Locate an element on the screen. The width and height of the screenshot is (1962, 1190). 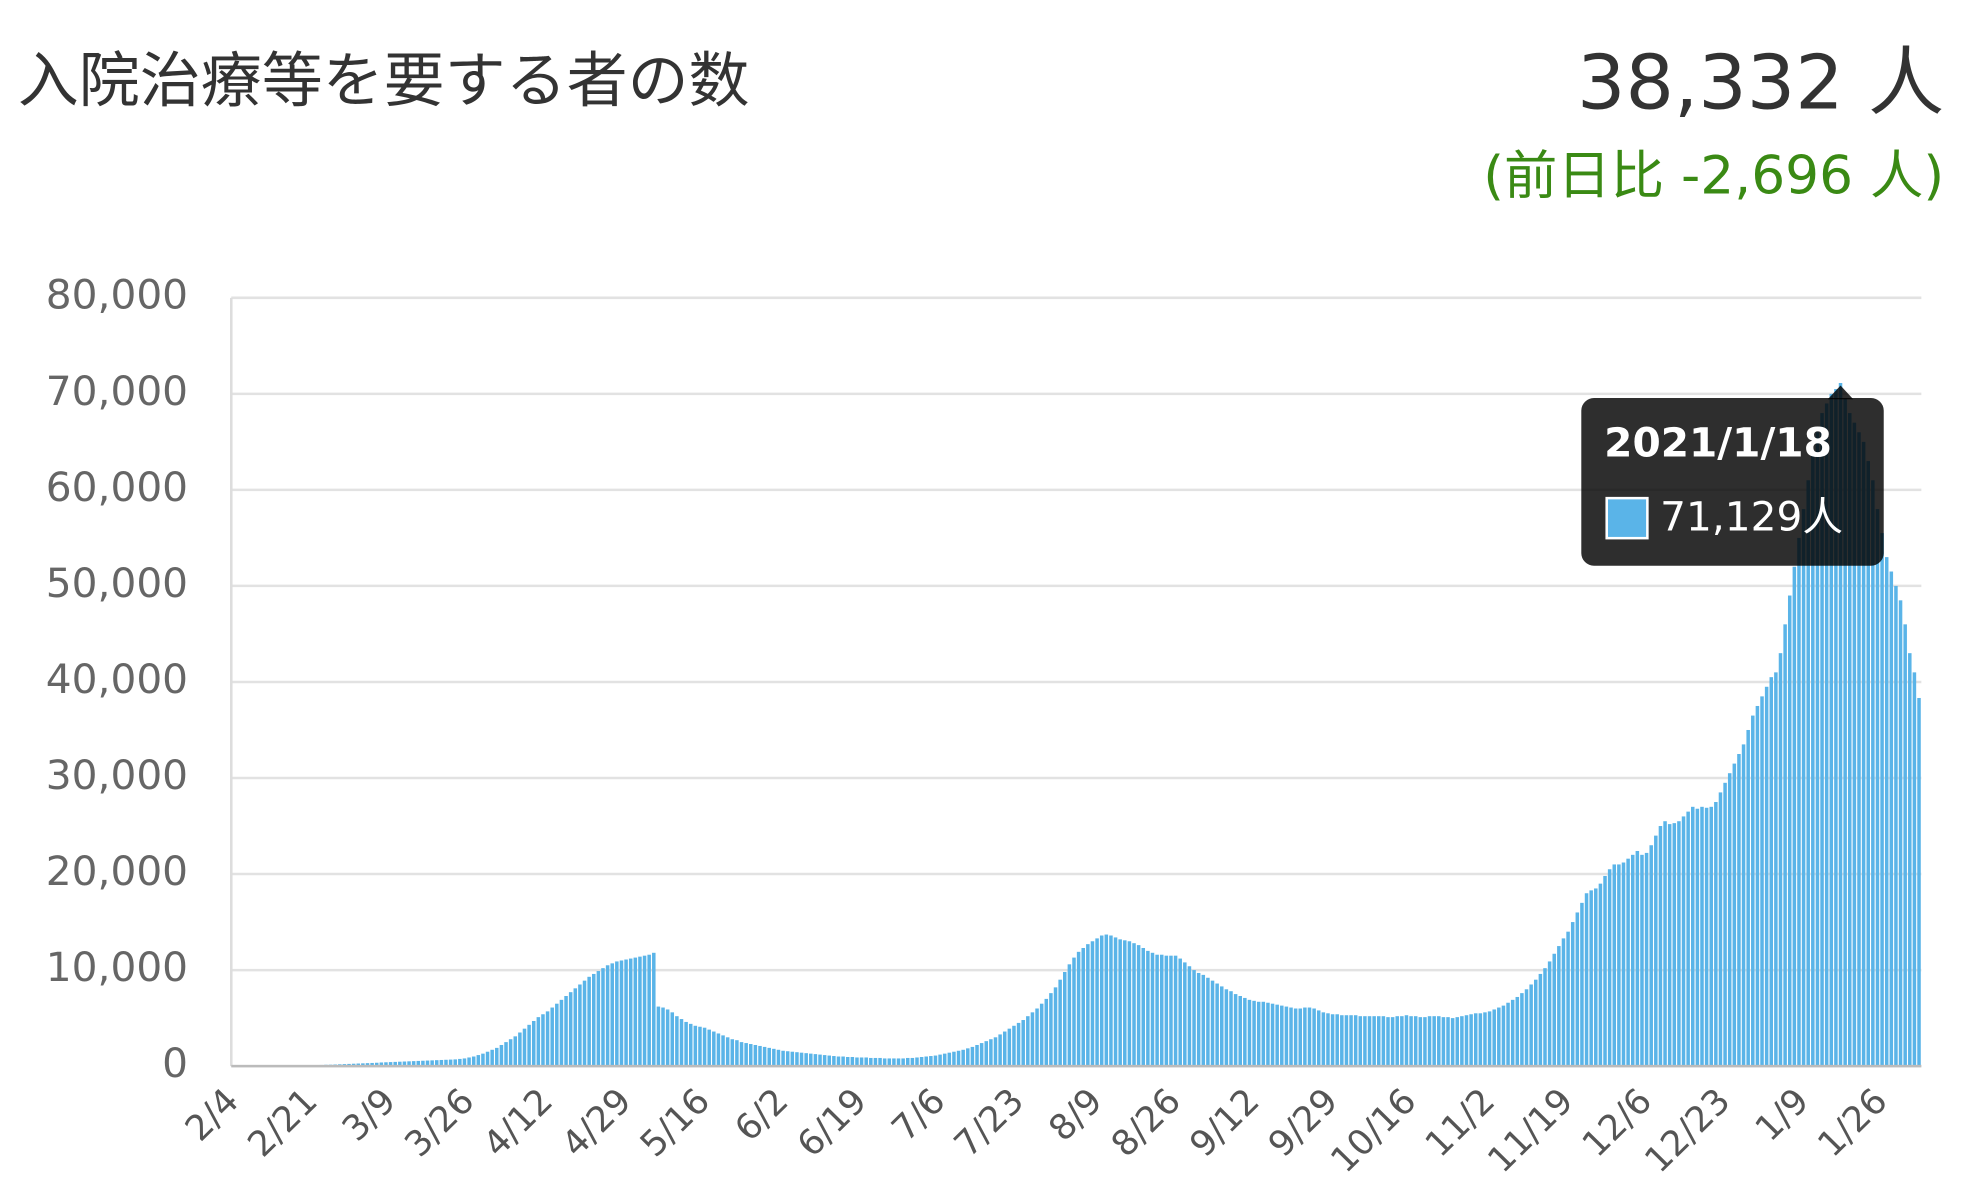
tooltip-swatch is located at coordinates (1627, 518).